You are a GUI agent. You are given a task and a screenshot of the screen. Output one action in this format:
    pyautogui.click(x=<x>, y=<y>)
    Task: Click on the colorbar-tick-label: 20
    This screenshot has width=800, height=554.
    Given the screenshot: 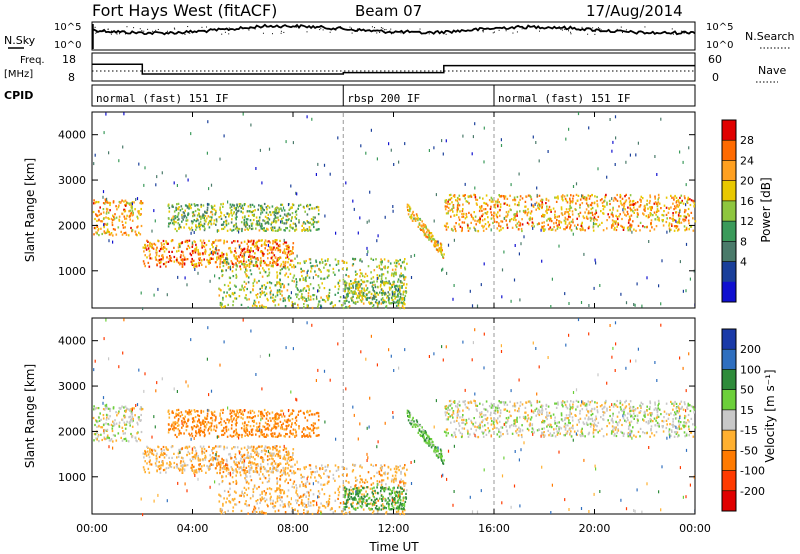 What is the action you would take?
    pyautogui.click(x=747, y=181)
    